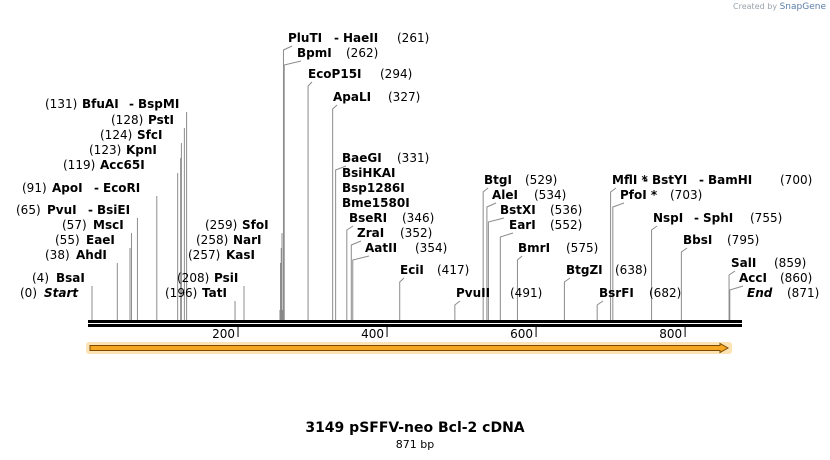  Describe the element at coordinates (550, 195) in the screenshot. I see `site-position-label: (534)` at that location.